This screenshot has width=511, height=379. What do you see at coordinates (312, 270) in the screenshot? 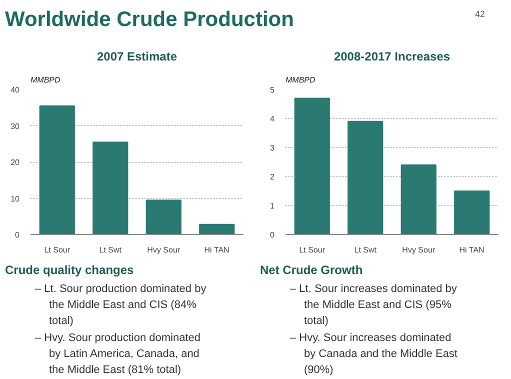
I see `text: Net Crude Growth` at bounding box center [312, 270].